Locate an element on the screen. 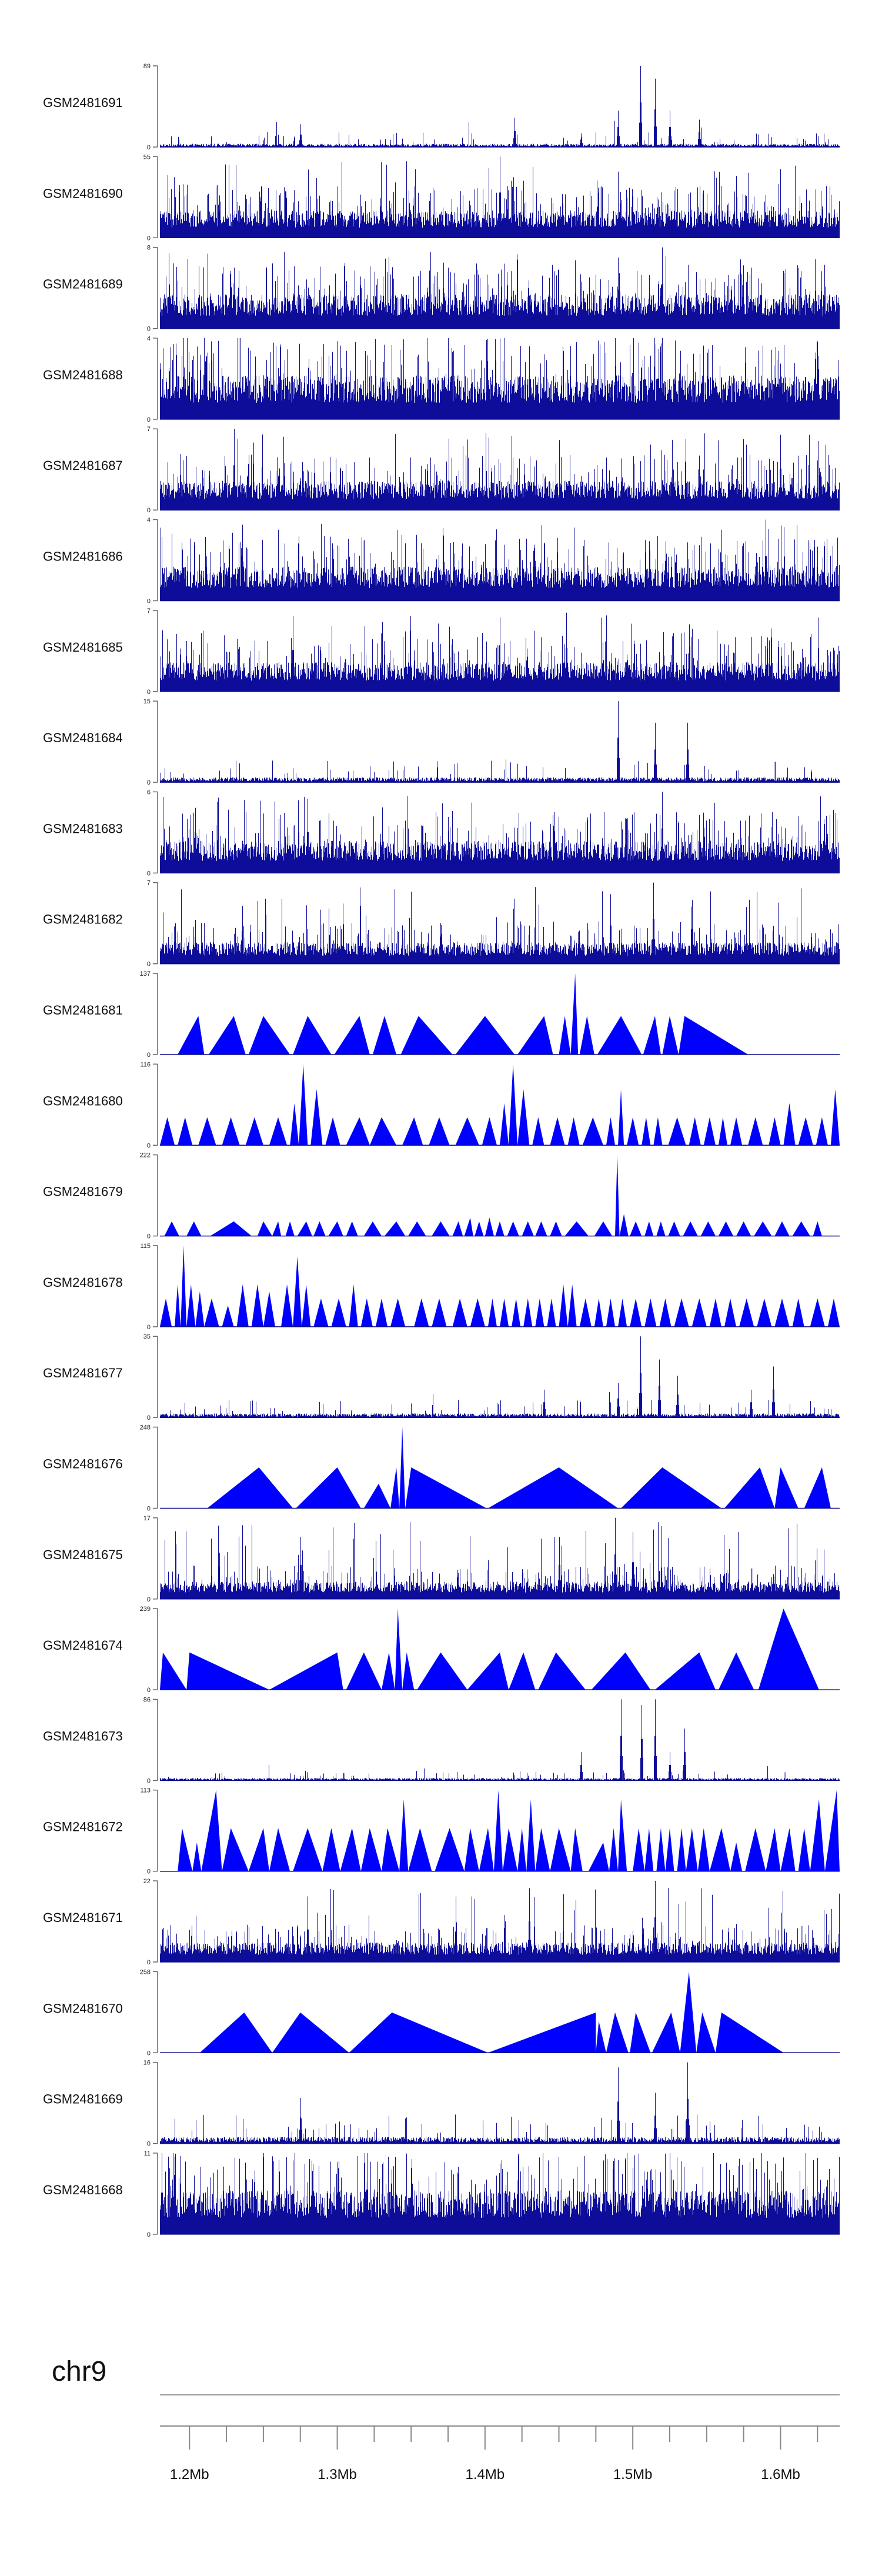 The height and width of the screenshot is (2576, 882). track-label: GSM2481691 is located at coordinates (83, 102).